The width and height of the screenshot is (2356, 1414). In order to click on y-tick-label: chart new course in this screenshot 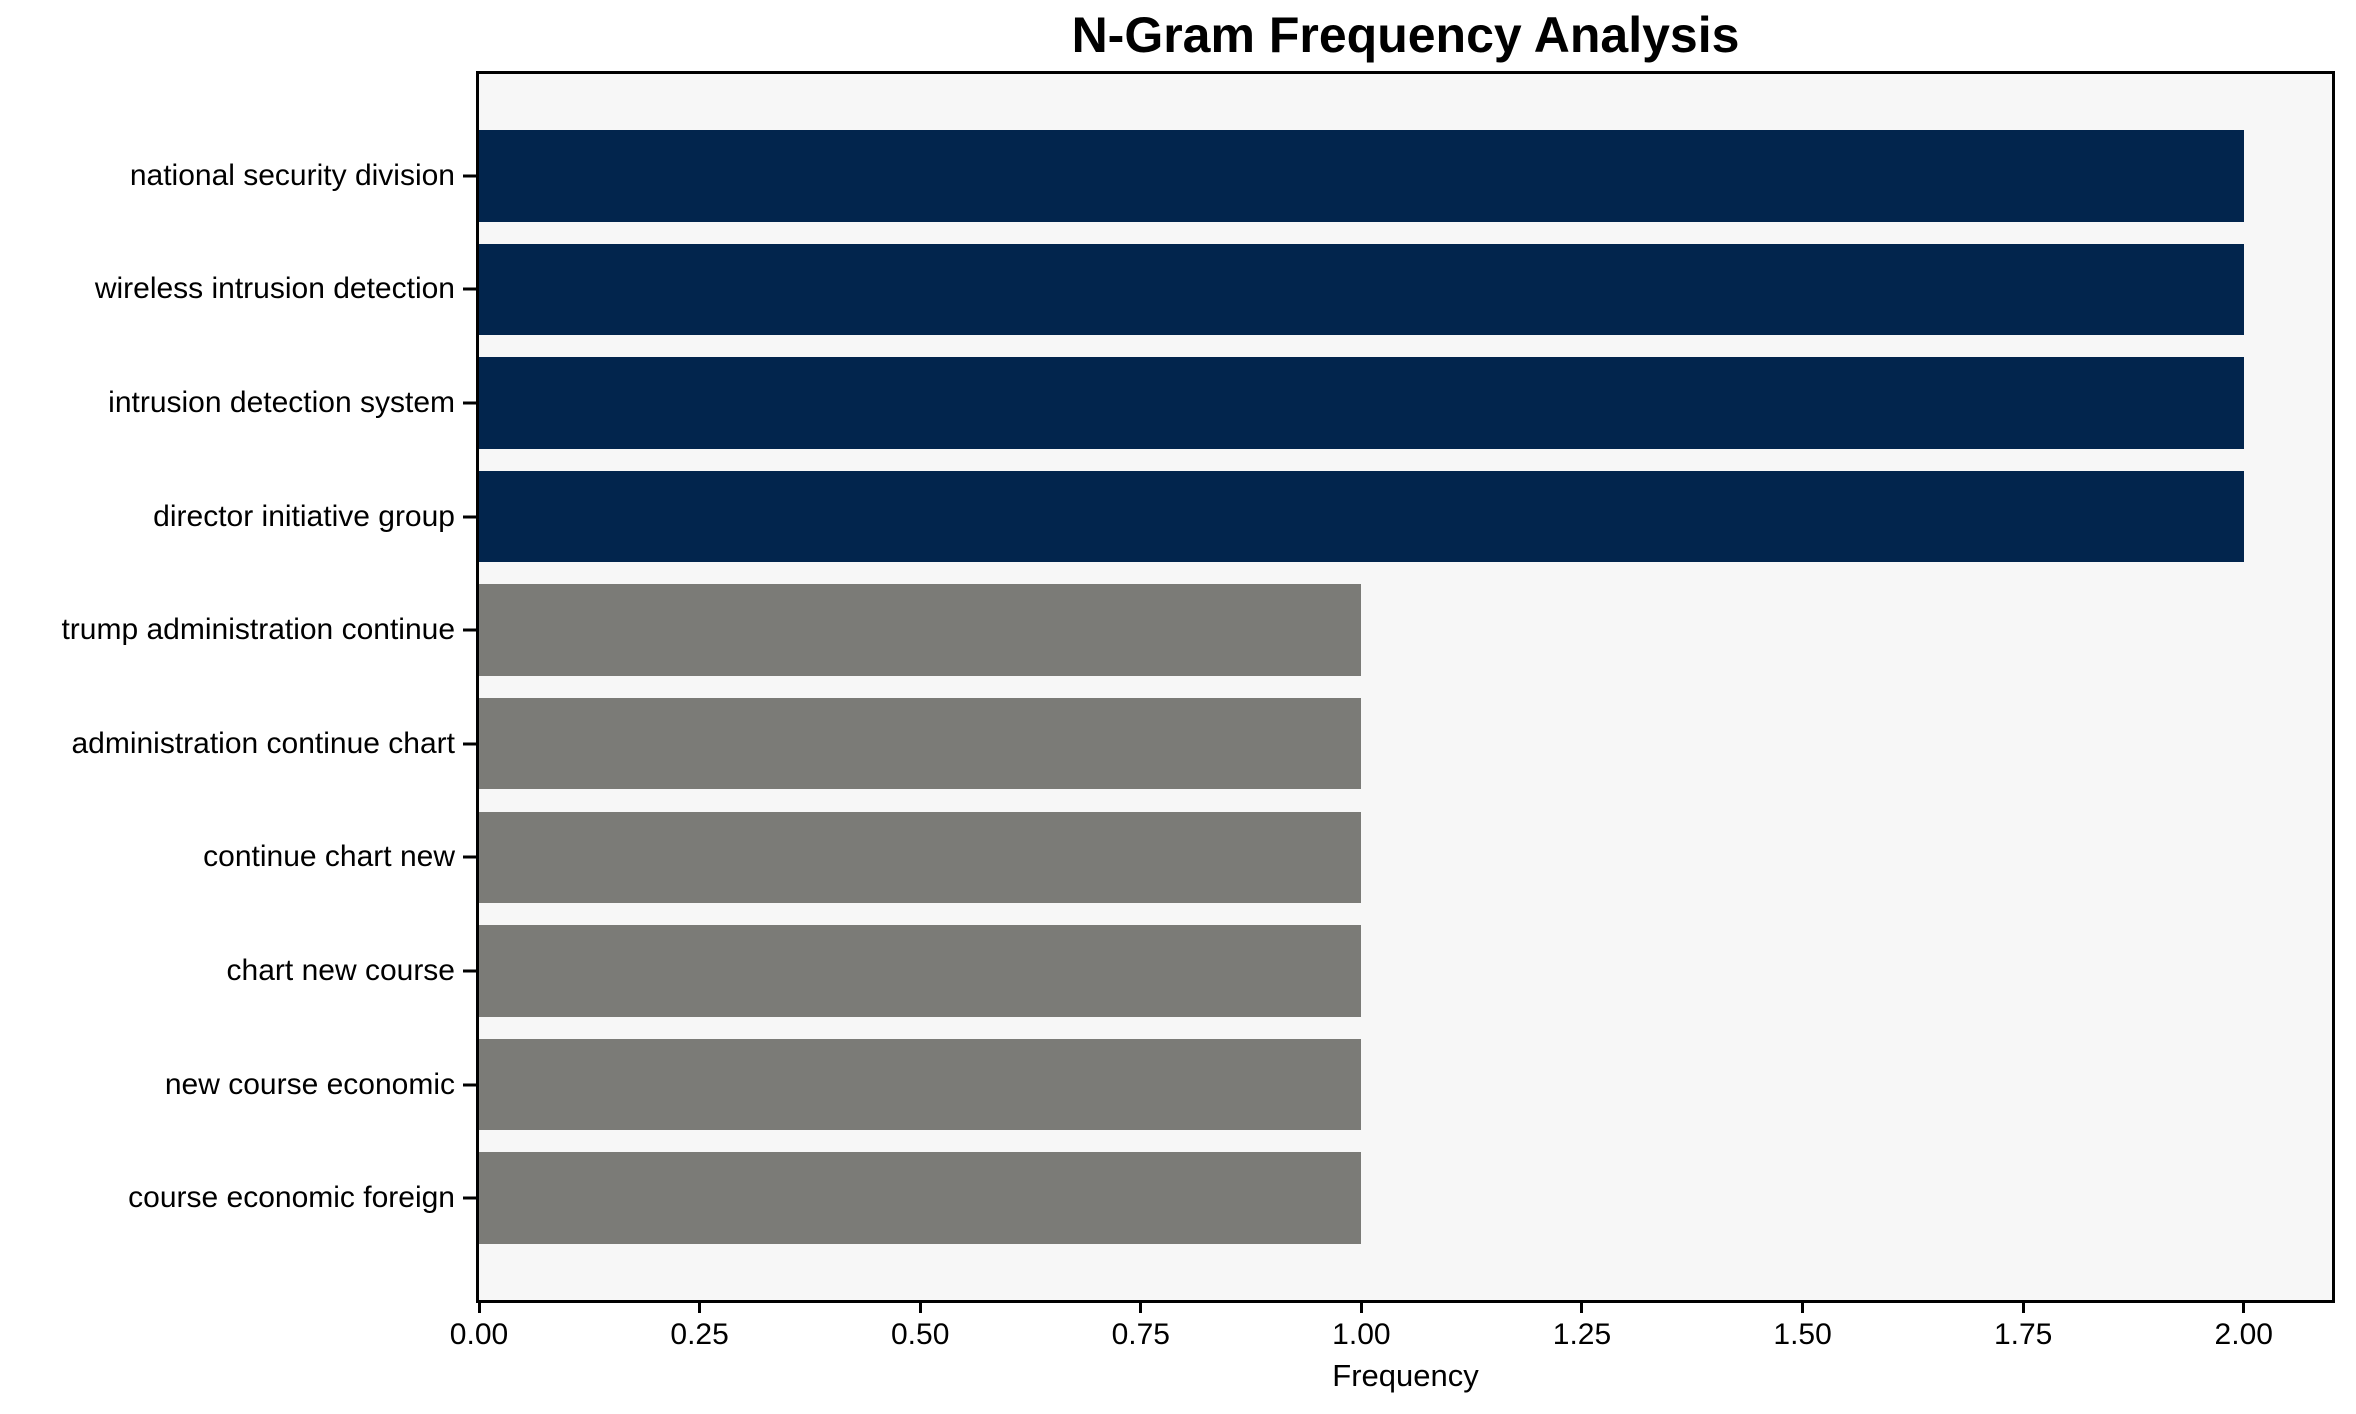, I will do `click(340, 970)`.